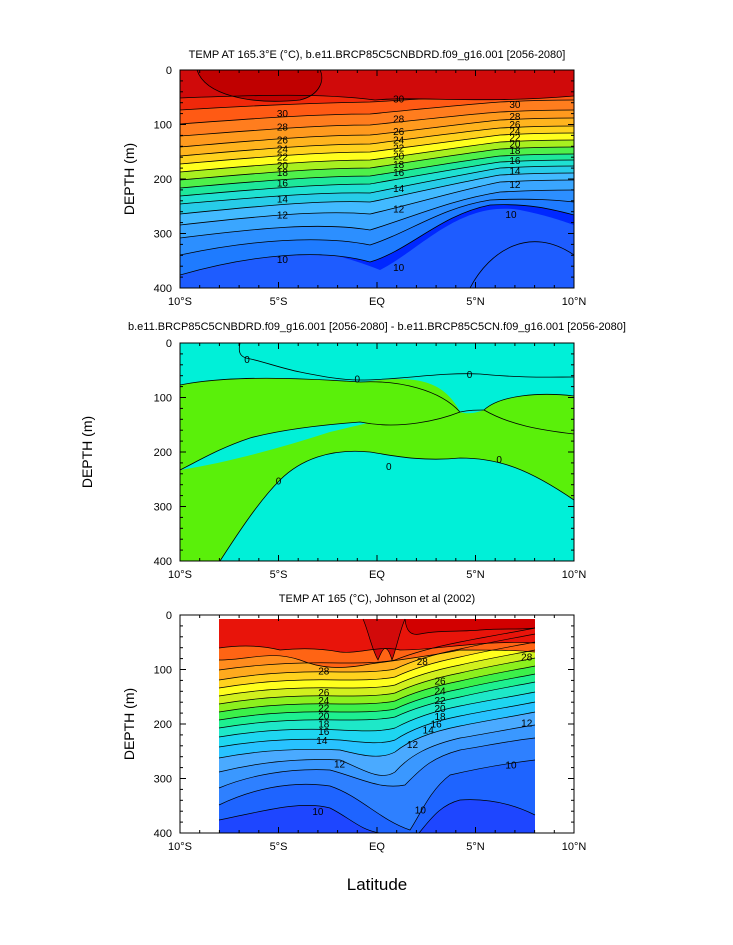 Image resolution: width=733 pixels, height=945 pixels. Describe the element at coordinates (163, 126) in the screenshot. I see `panel1-ytick-label: 100` at that location.